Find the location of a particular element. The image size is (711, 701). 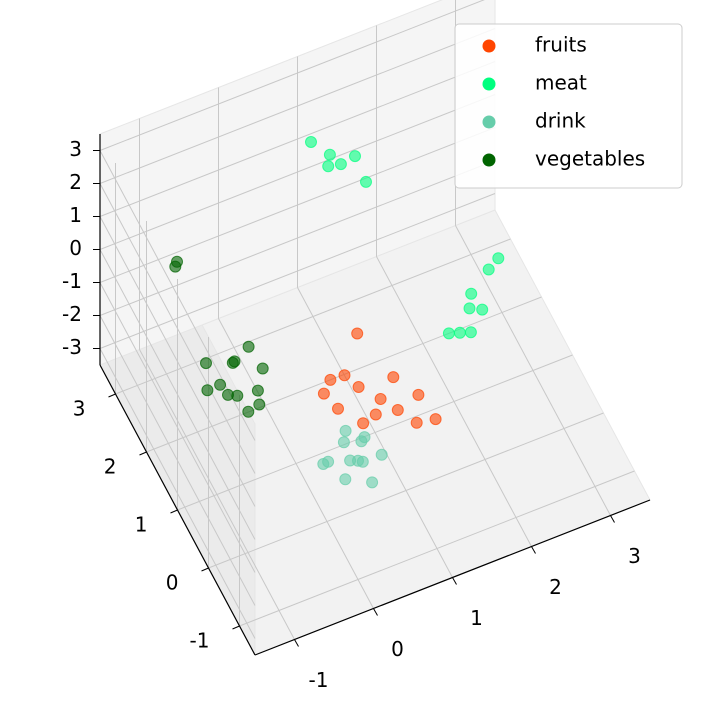

legend-label: fruits is located at coordinates (561, 45).